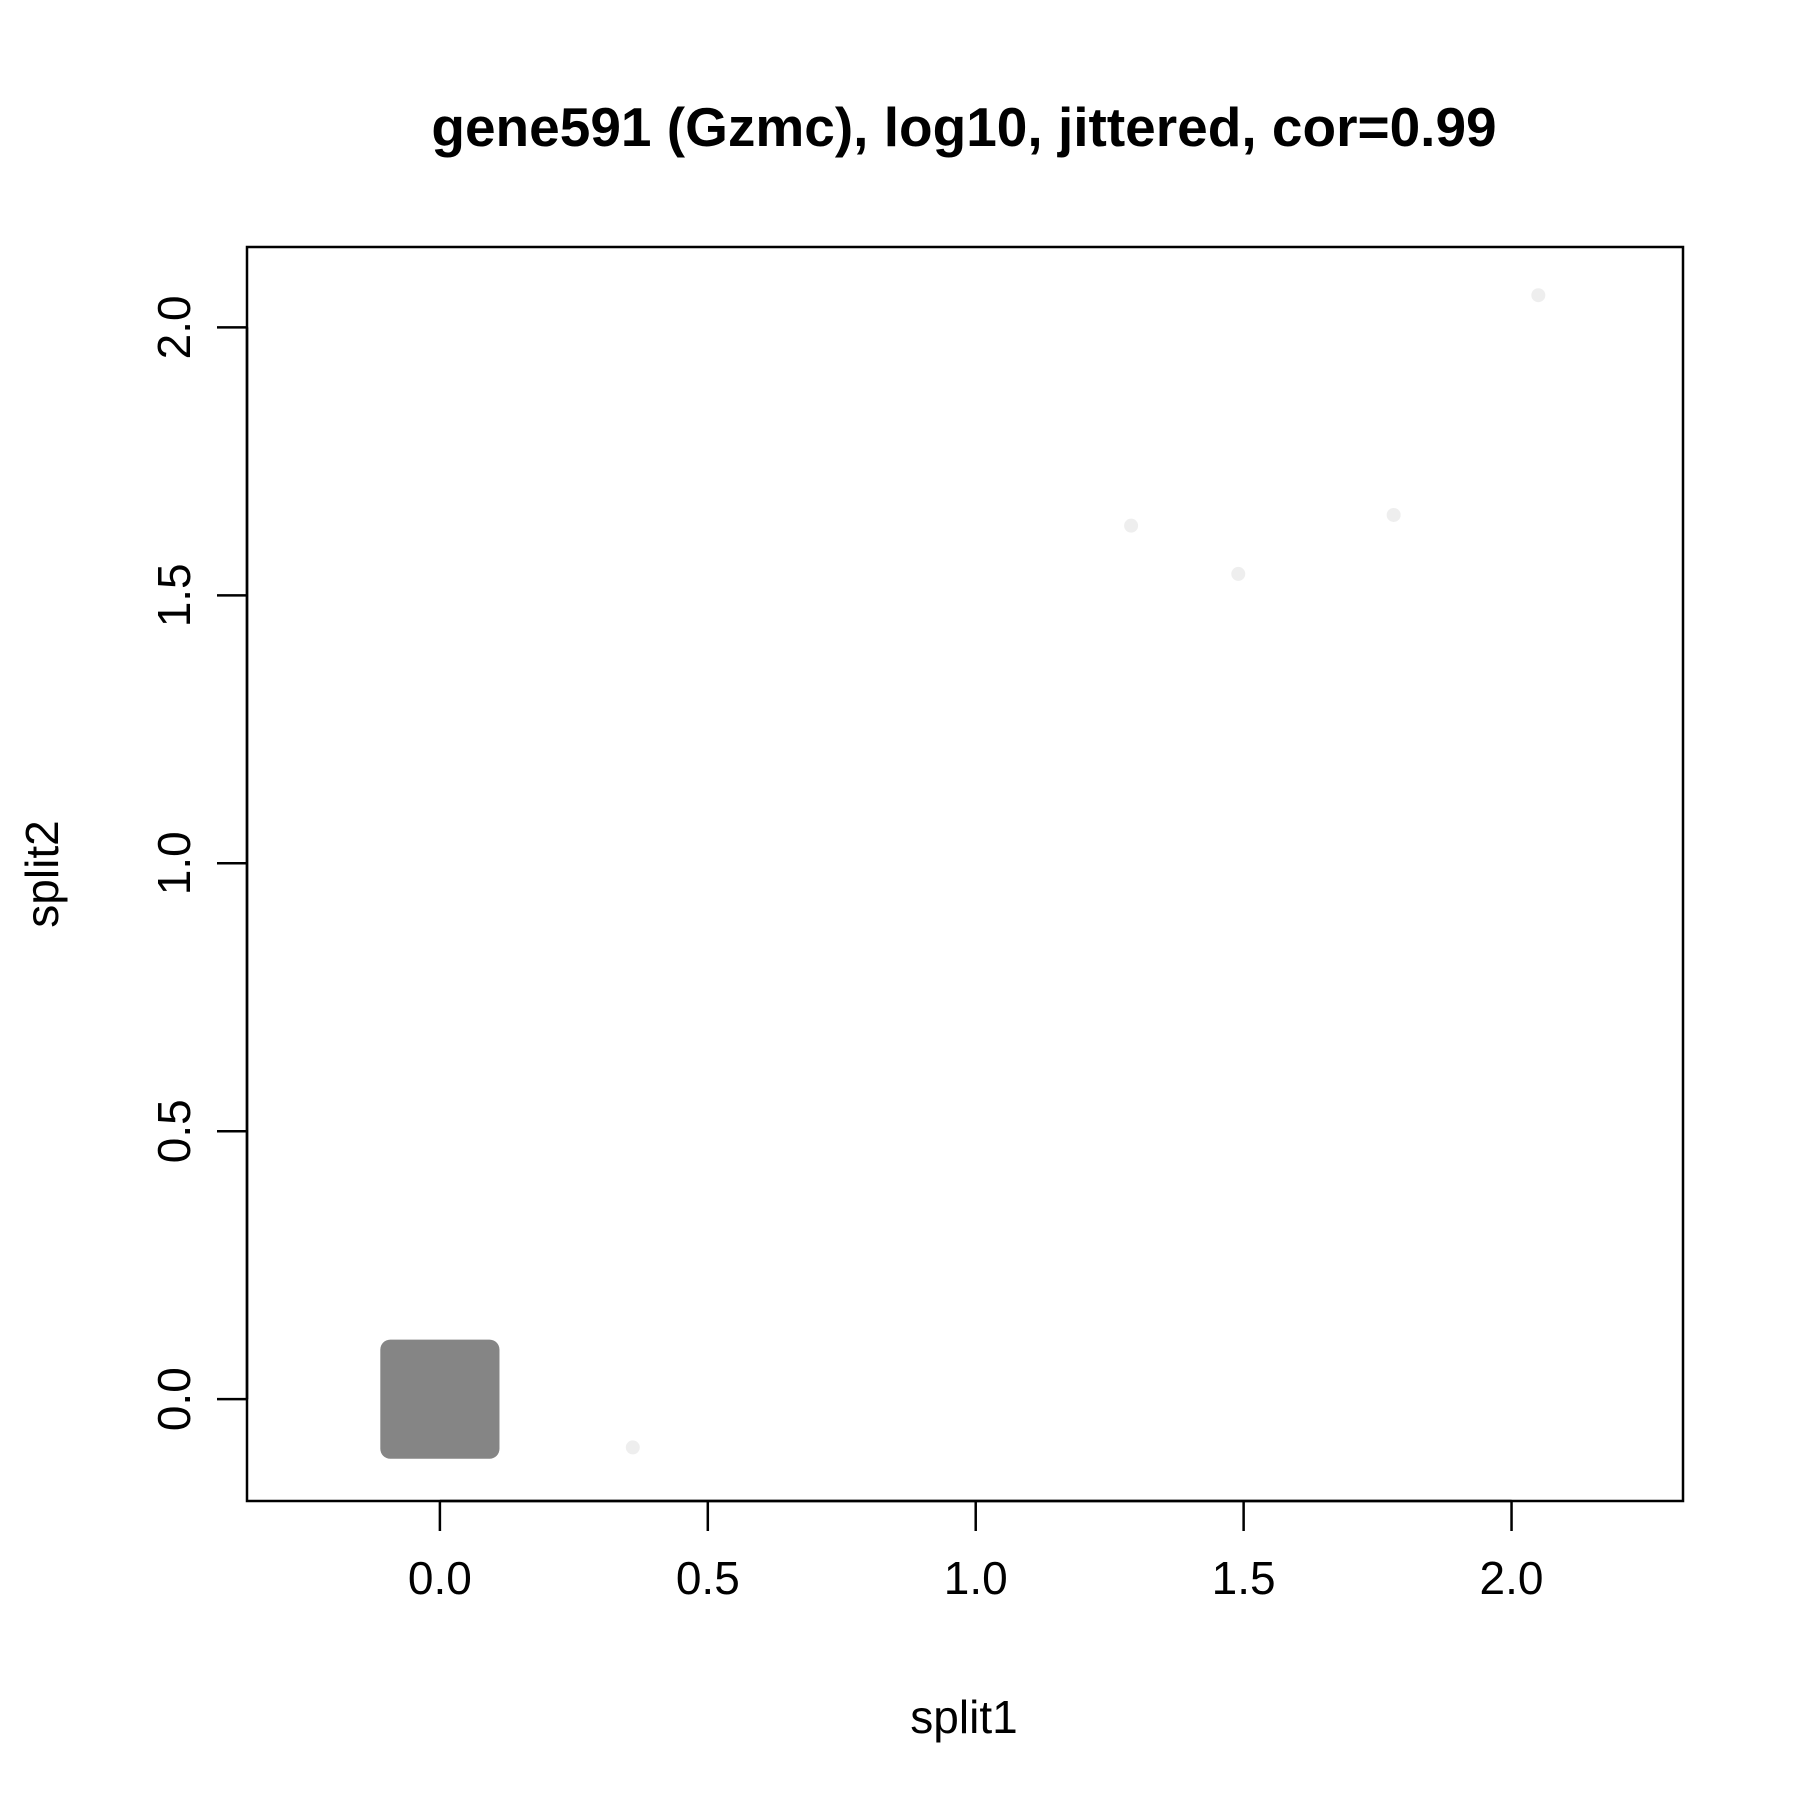  What do you see at coordinates (174, 863) in the screenshot?
I see `y-tick-label: 1.0` at bounding box center [174, 863].